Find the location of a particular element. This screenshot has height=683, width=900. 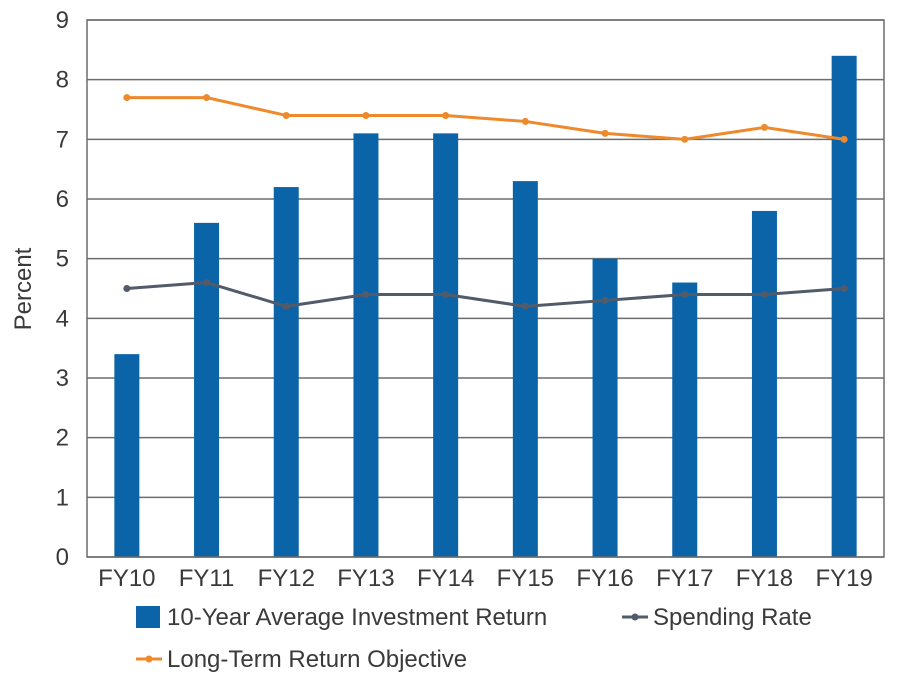

legend-item: Long-Term Return Objective is located at coordinates (301, 659).